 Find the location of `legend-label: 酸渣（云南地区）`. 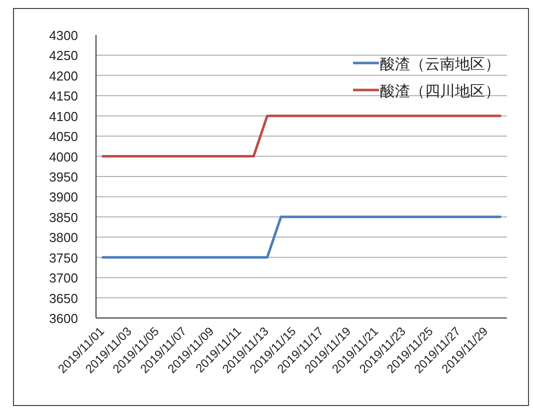

legend-label: 酸渣（云南地区） is located at coordinates (440, 64).